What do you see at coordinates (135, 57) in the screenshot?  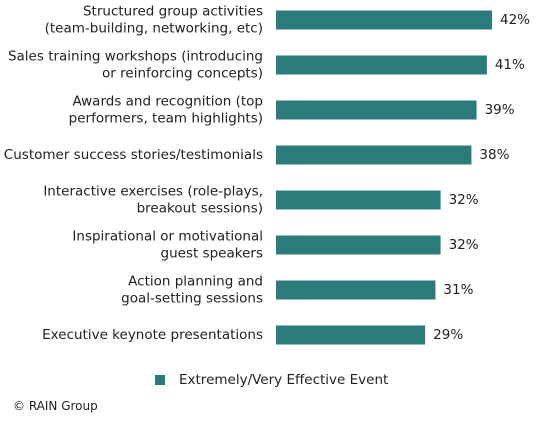 I see `category-label: Sales training workshops (introducing` at bounding box center [135, 57].